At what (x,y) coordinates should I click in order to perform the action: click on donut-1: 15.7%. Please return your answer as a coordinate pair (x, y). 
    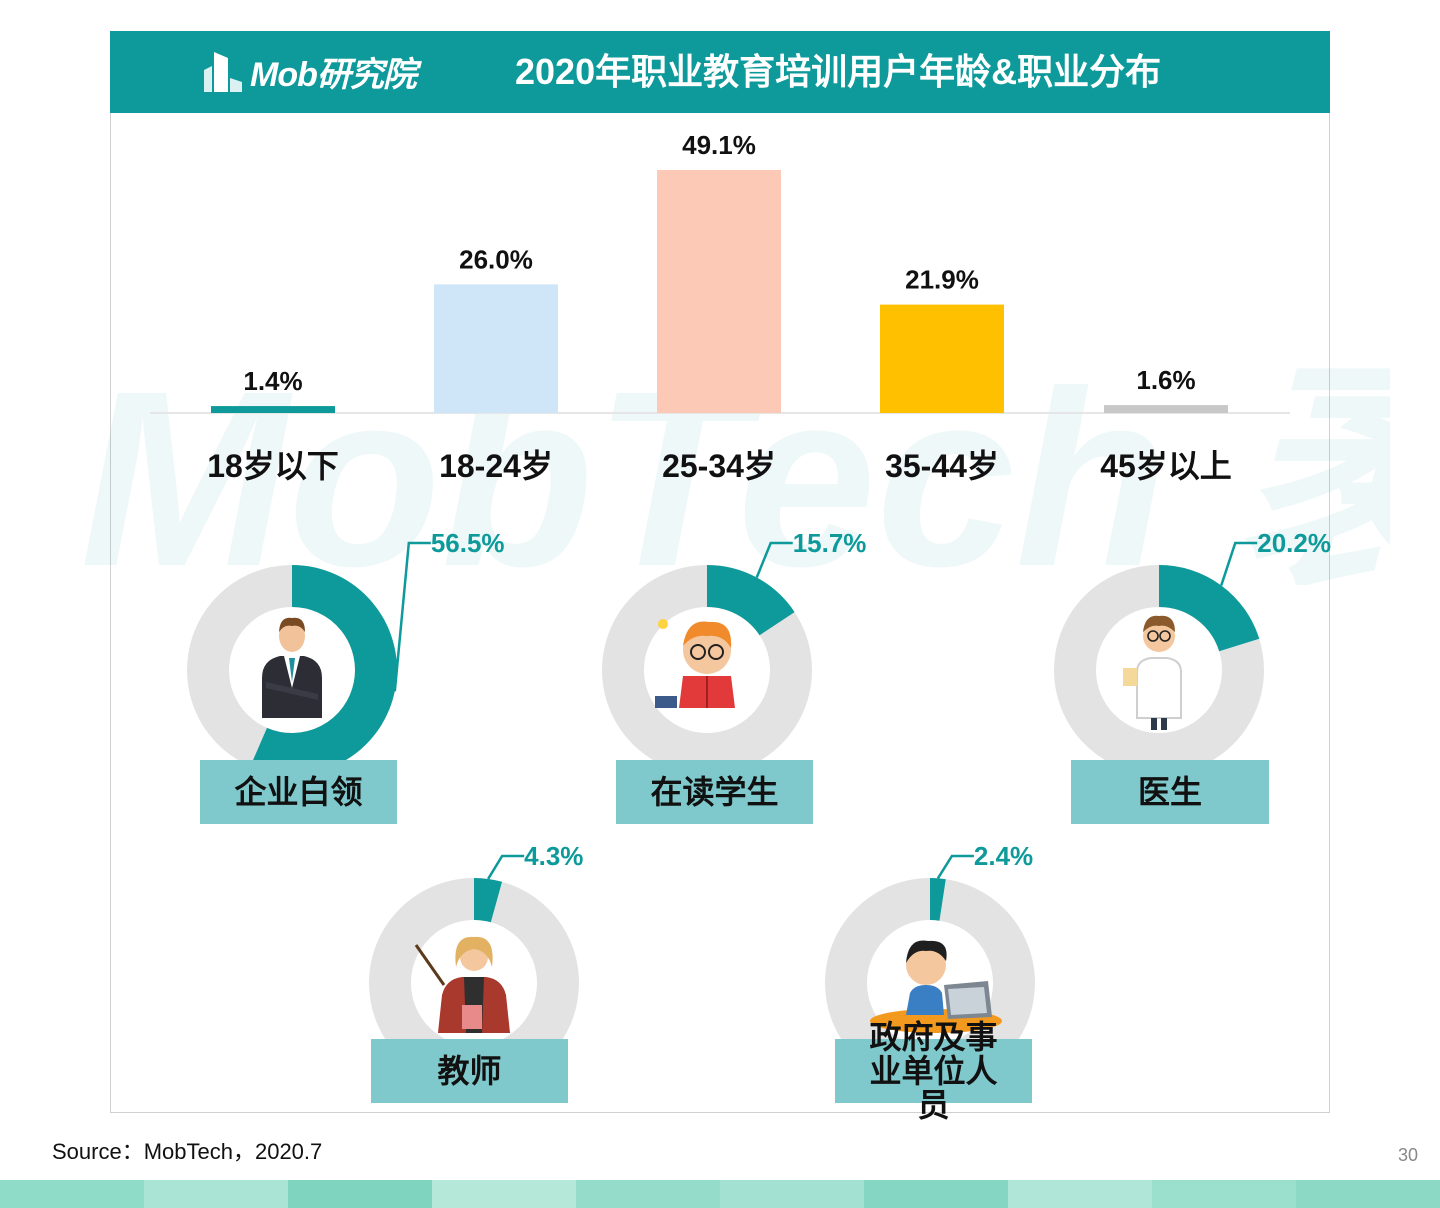
    Looking at the image, I should click on (734, 651).